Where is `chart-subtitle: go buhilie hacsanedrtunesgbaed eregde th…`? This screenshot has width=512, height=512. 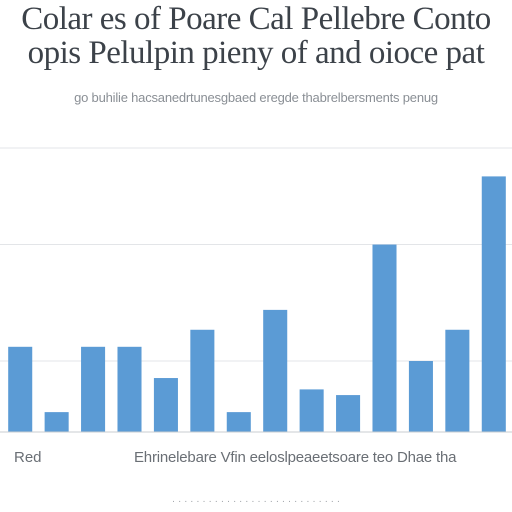 chart-subtitle: go buhilie hacsanedrtunesgbaed eregde th… is located at coordinates (256, 97).